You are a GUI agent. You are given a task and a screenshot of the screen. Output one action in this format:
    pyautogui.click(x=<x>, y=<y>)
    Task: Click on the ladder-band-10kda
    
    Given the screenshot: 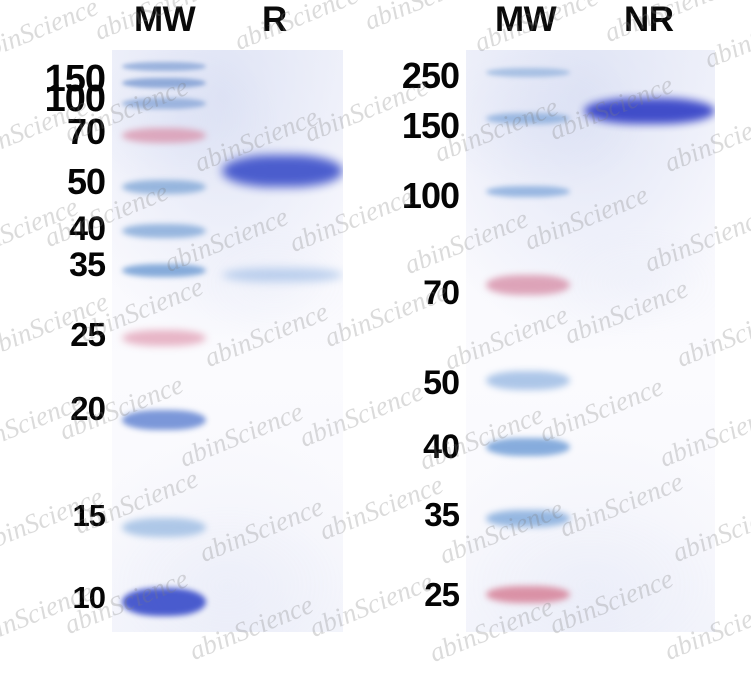 What is the action you would take?
    pyautogui.click(x=164, y=602)
    